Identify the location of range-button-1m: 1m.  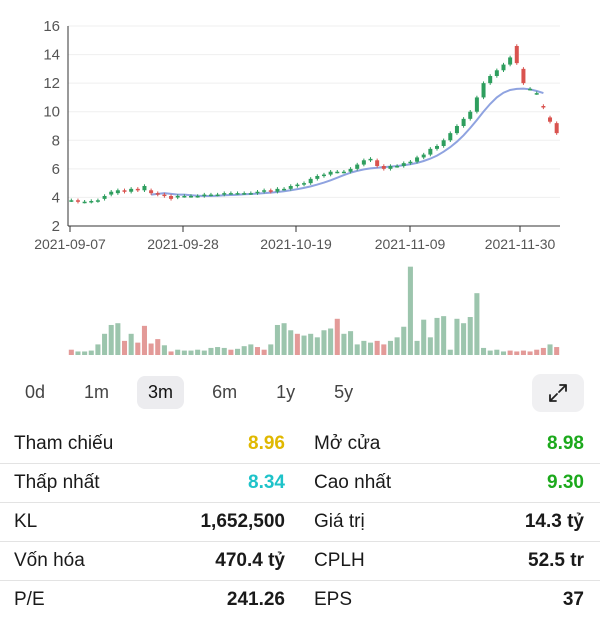
(97, 391).